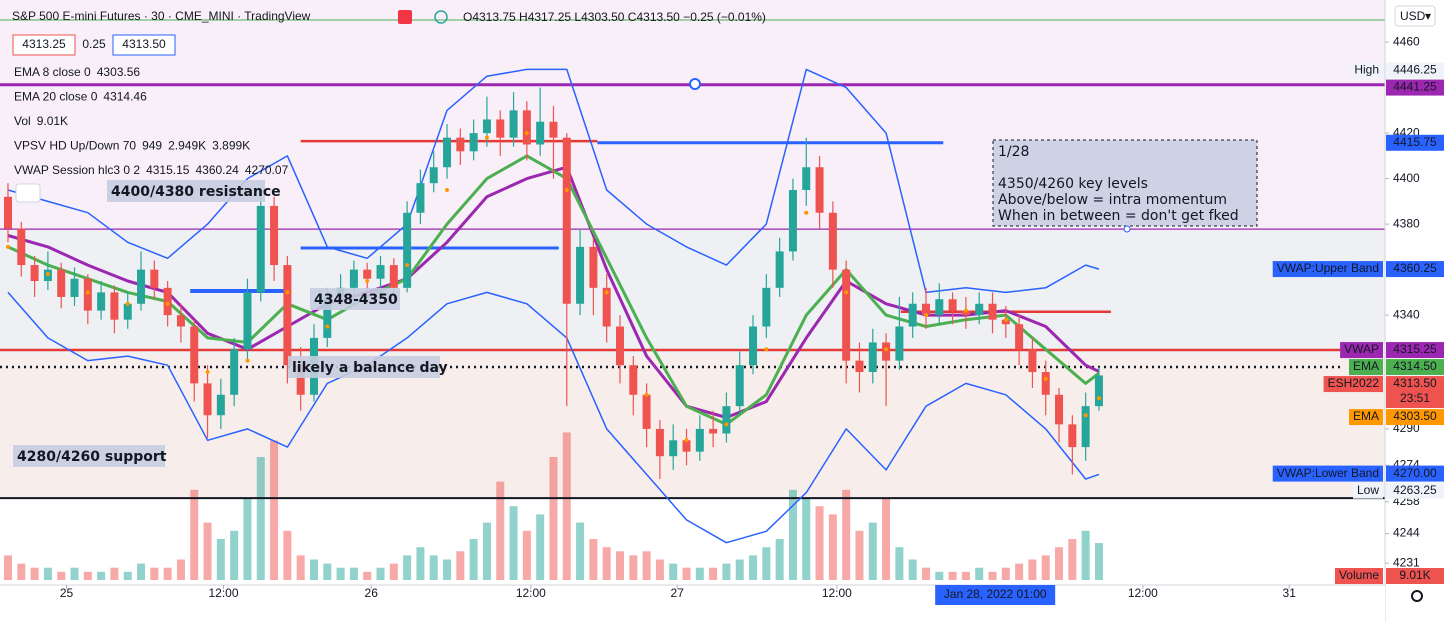  What do you see at coordinates (1328, 473) in the screenshot?
I see `name-tag-label: VWAP:Lower Band` at bounding box center [1328, 473].